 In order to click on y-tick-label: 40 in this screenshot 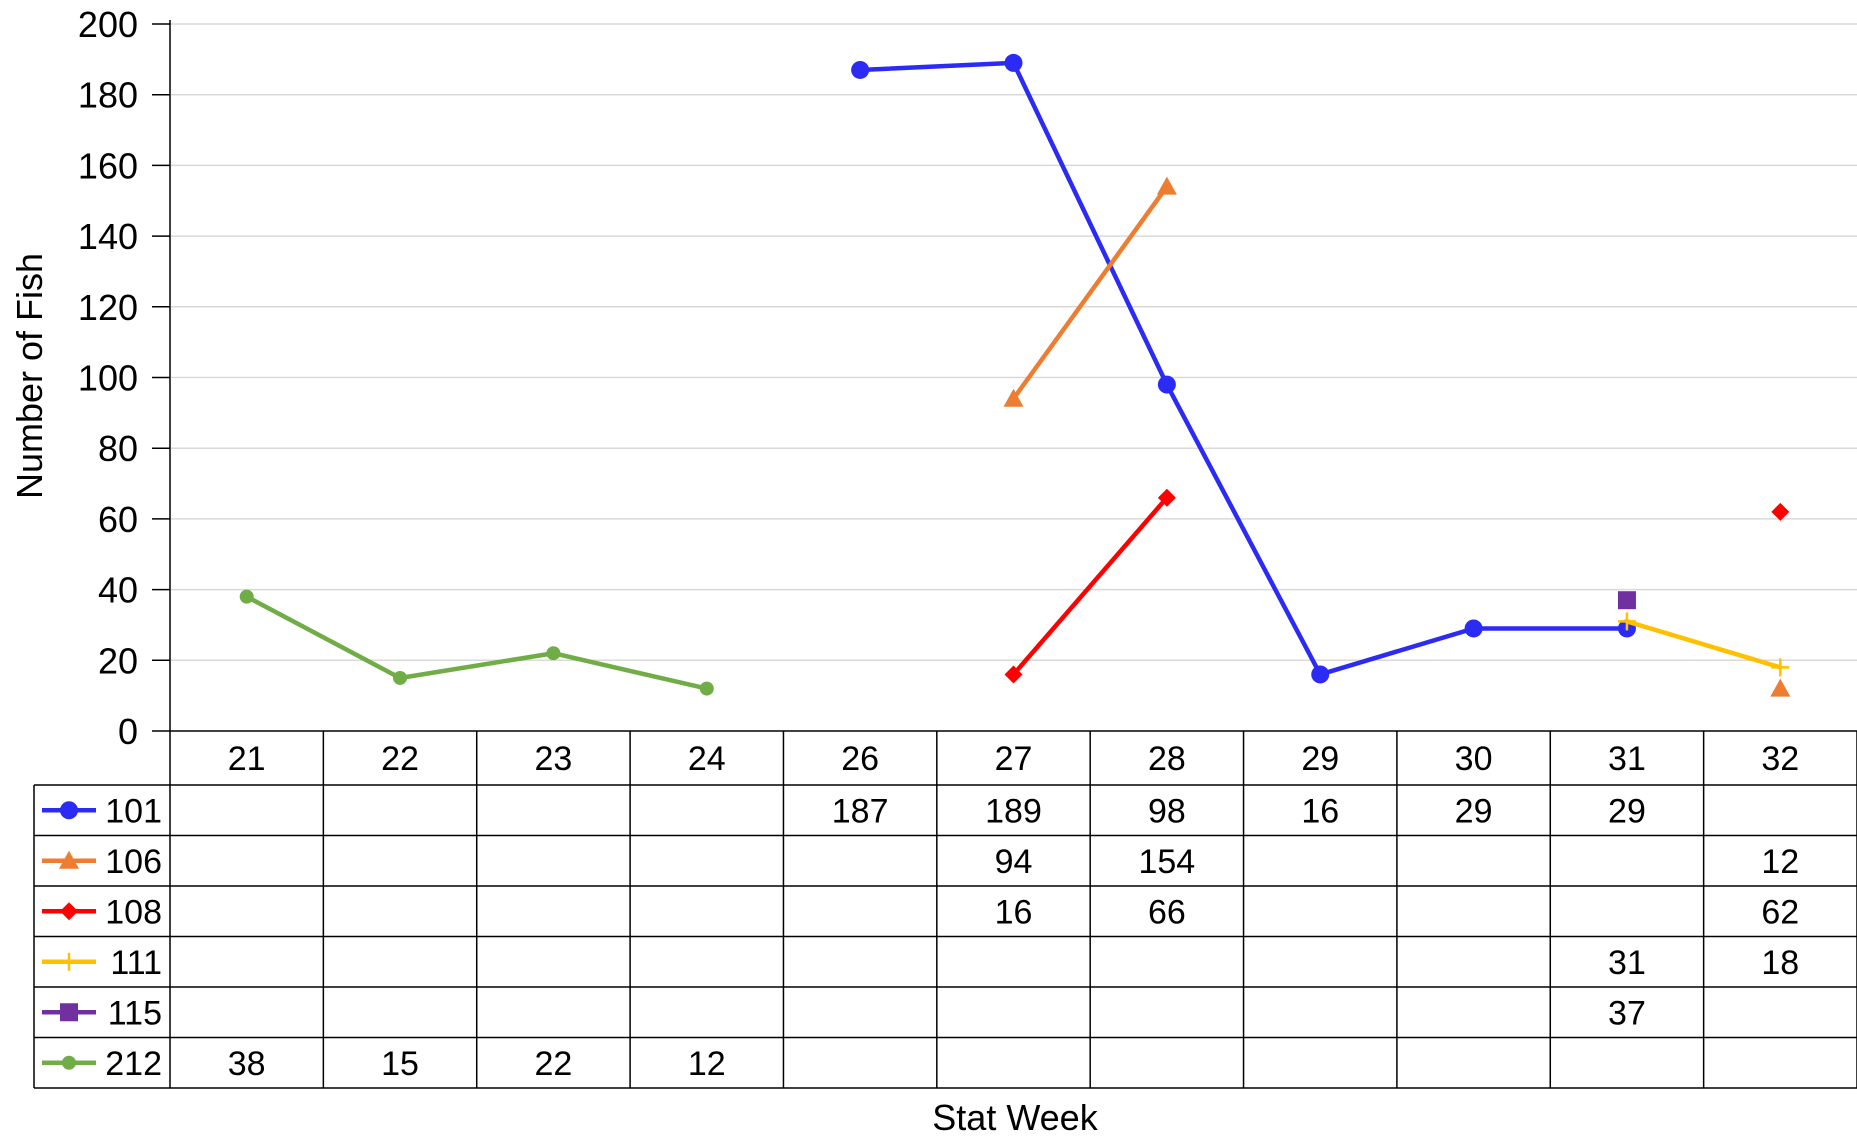, I will do `click(118, 590)`.